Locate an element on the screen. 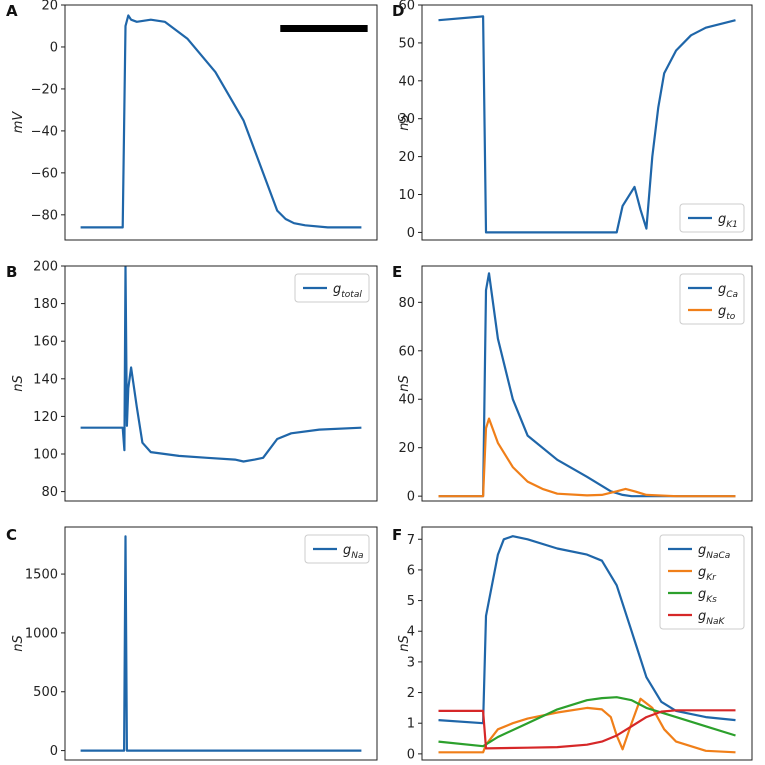 This screenshot has height=765, width=765. series-line-kr is located at coordinates (587, 725).